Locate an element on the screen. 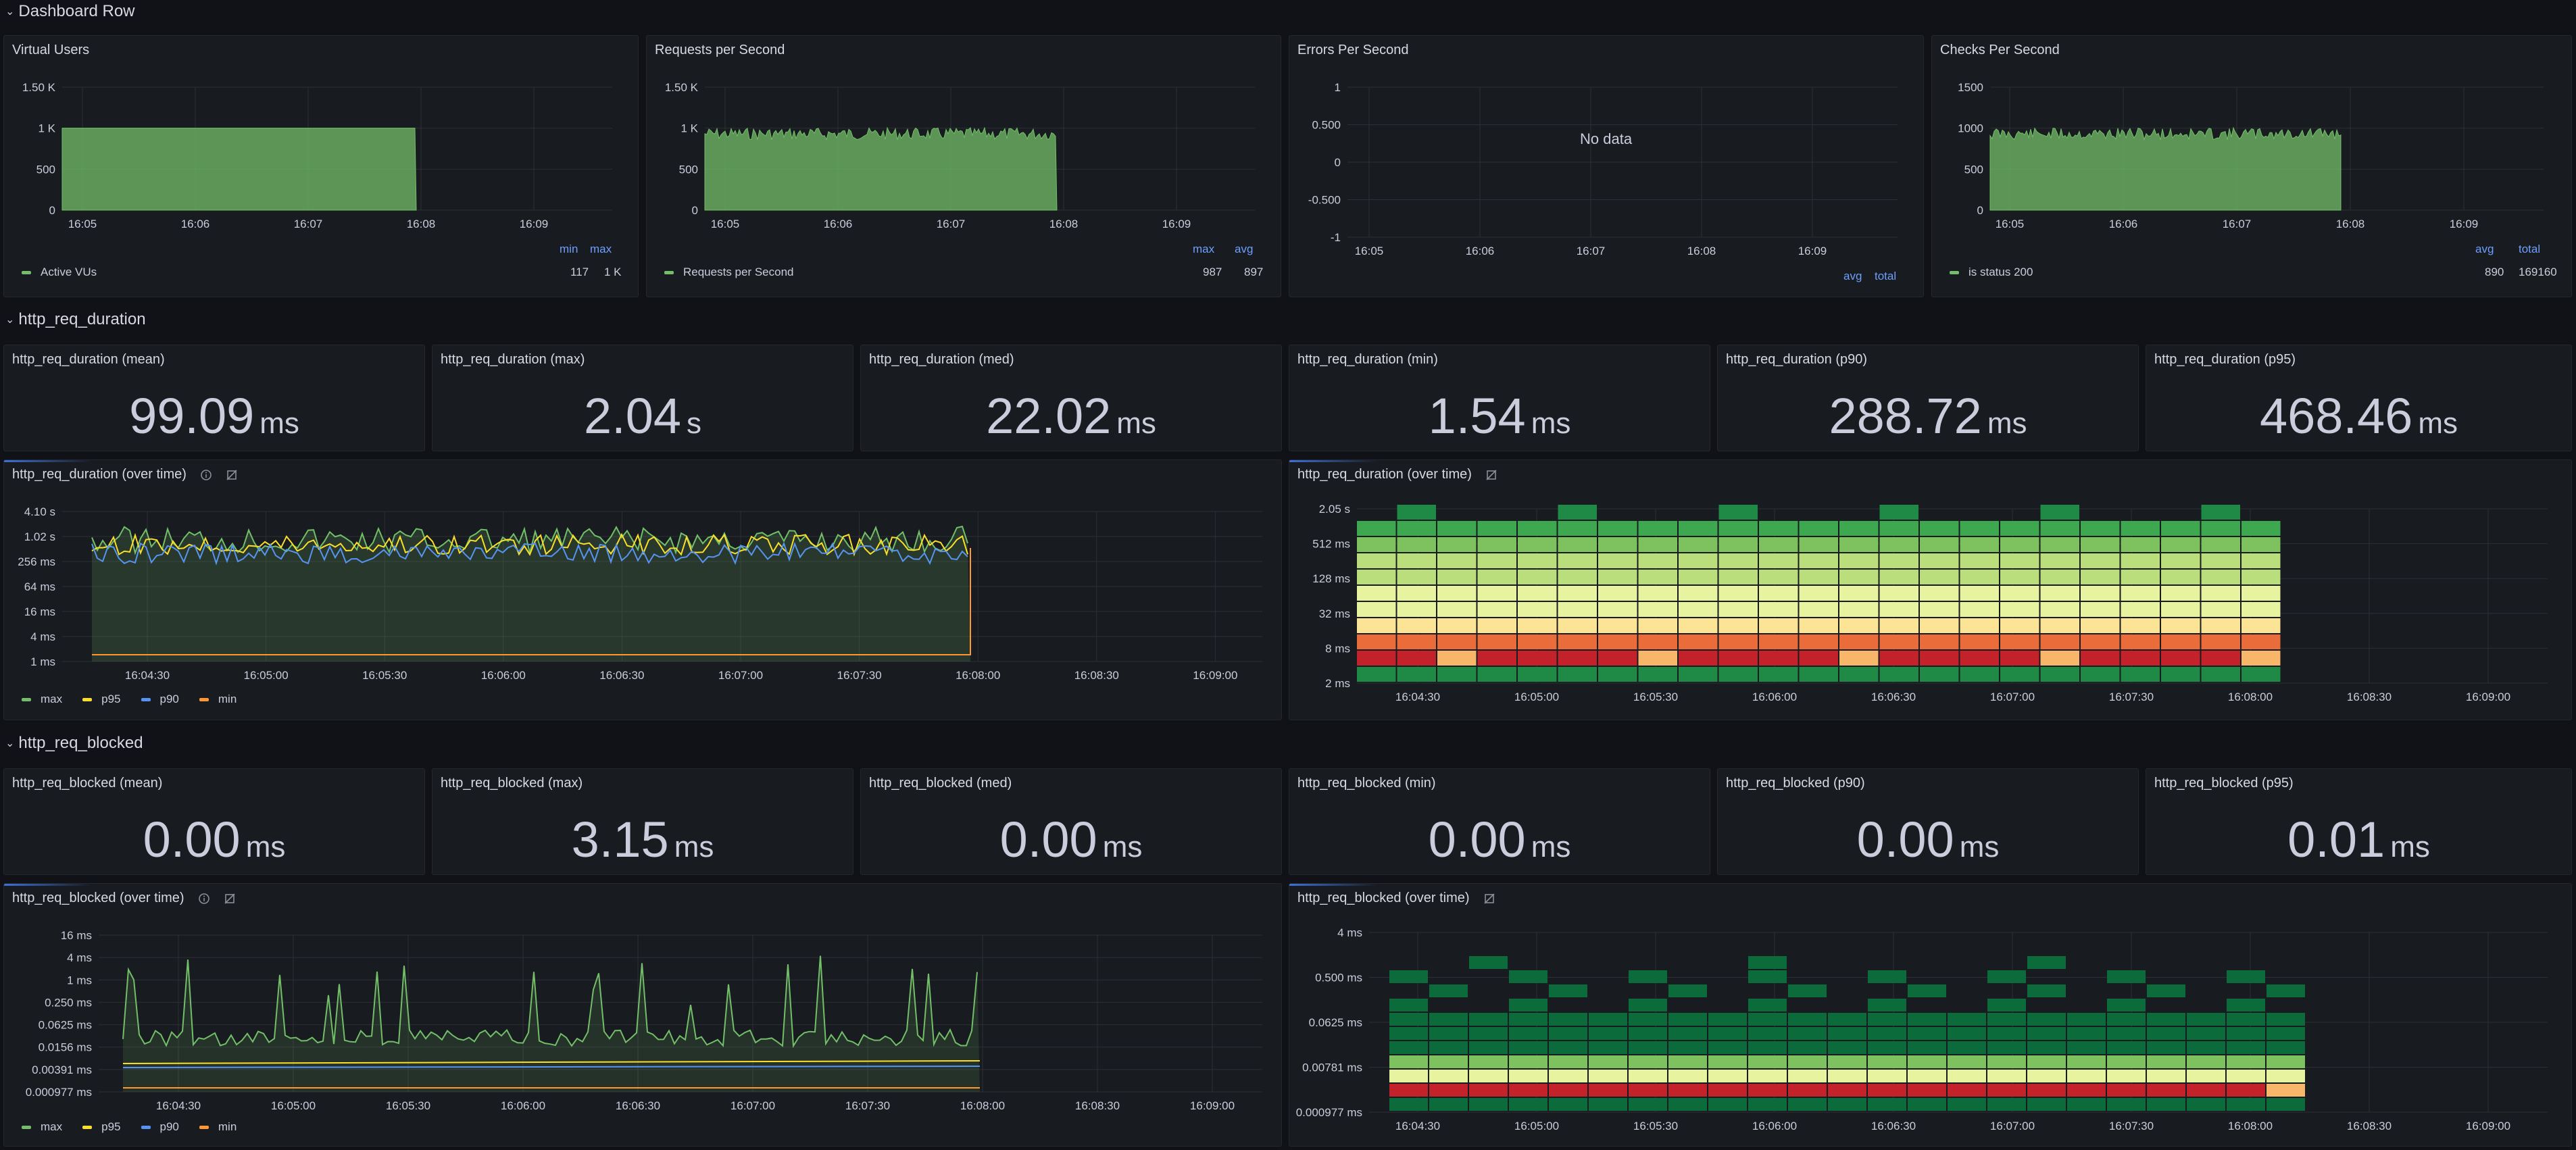  stat-unit: ms is located at coordinates (2410, 847).